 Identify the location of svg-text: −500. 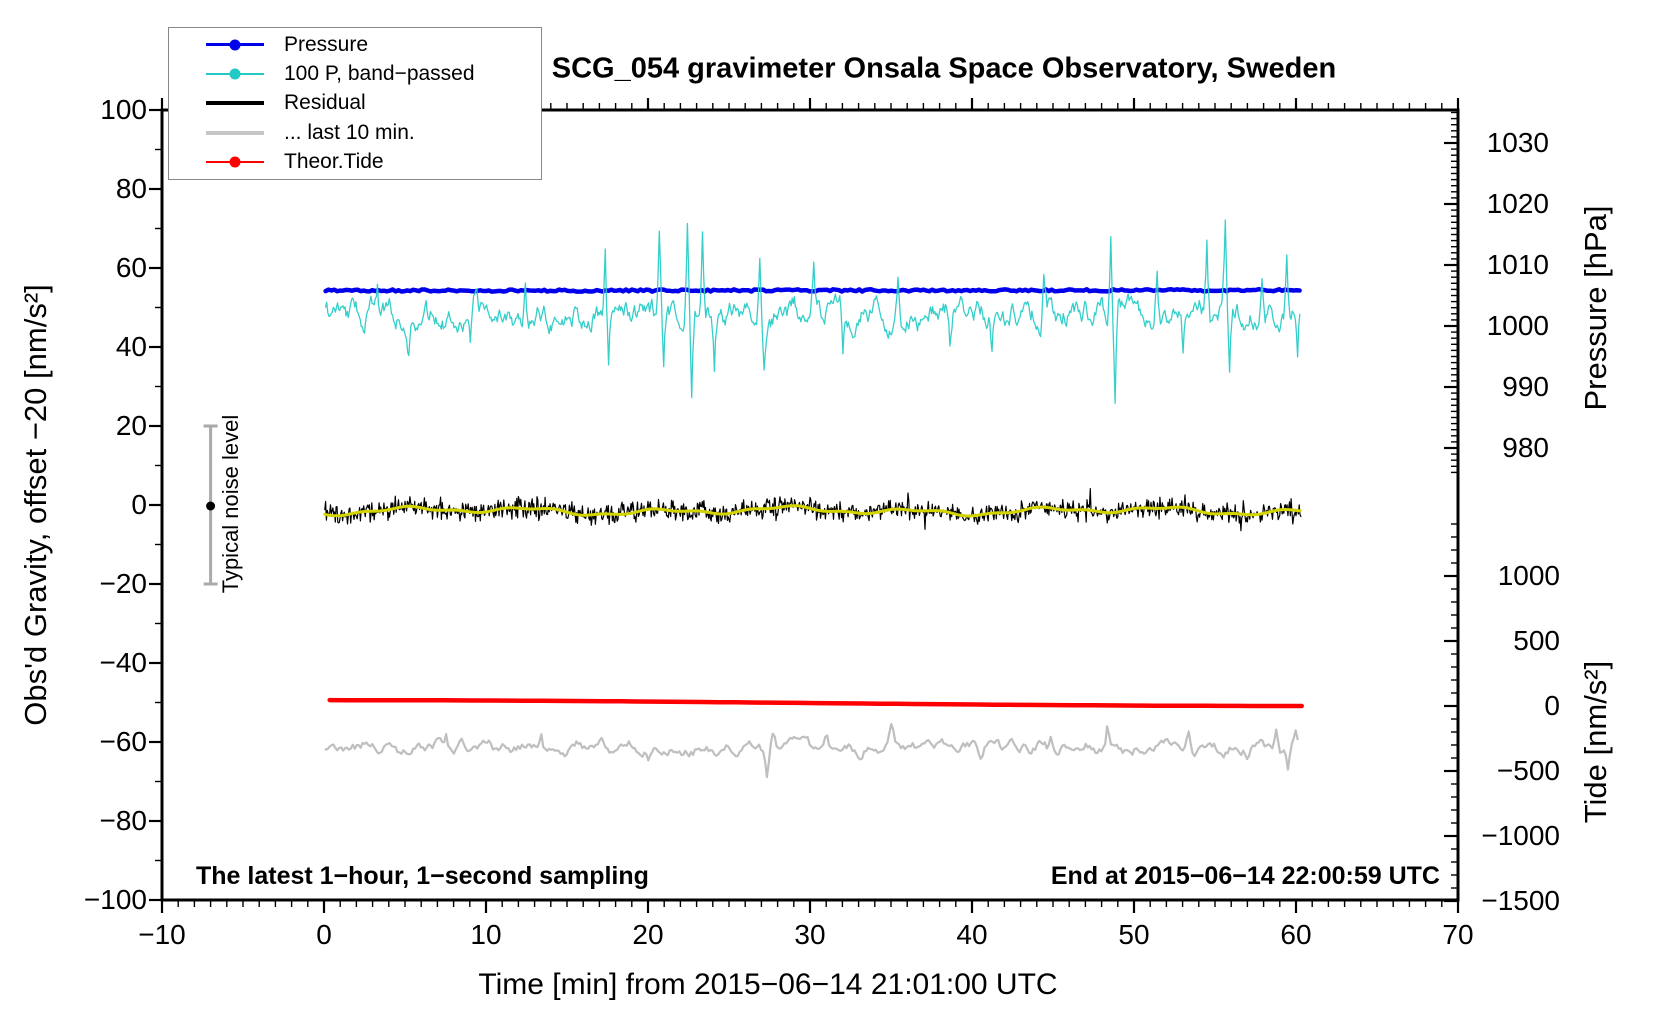
(1528, 770).